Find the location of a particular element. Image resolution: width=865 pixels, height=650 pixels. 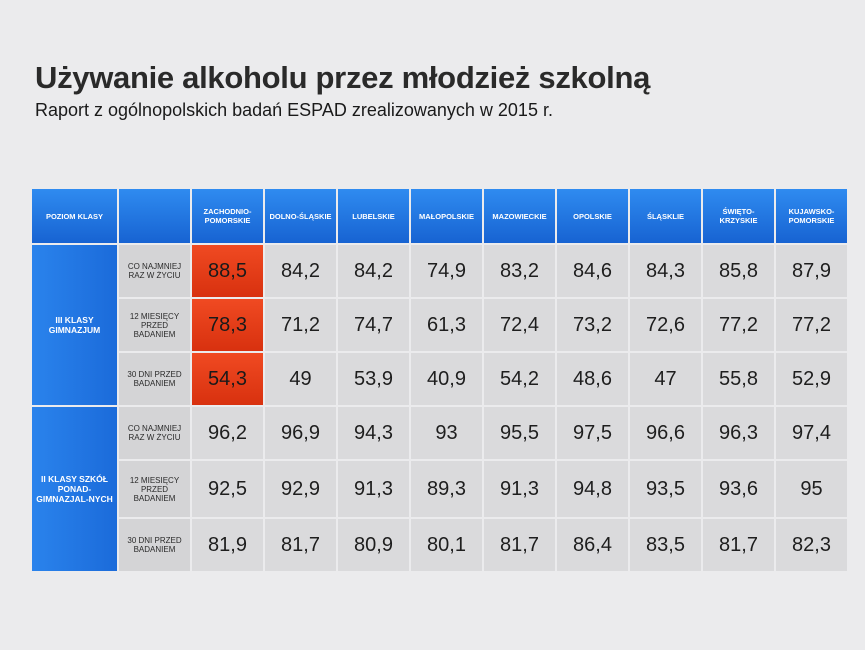

table-cell: 54,2 is located at coordinates (519, 379).